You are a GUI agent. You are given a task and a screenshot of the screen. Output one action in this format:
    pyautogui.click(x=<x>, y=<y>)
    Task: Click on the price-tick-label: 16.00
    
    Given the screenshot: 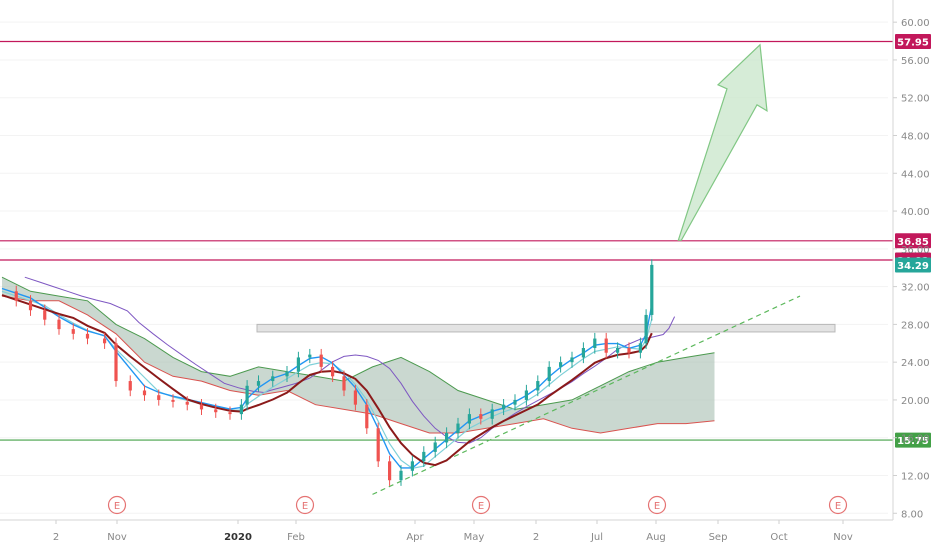 What is the action you would take?
    pyautogui.click(x=915, y=439)
    